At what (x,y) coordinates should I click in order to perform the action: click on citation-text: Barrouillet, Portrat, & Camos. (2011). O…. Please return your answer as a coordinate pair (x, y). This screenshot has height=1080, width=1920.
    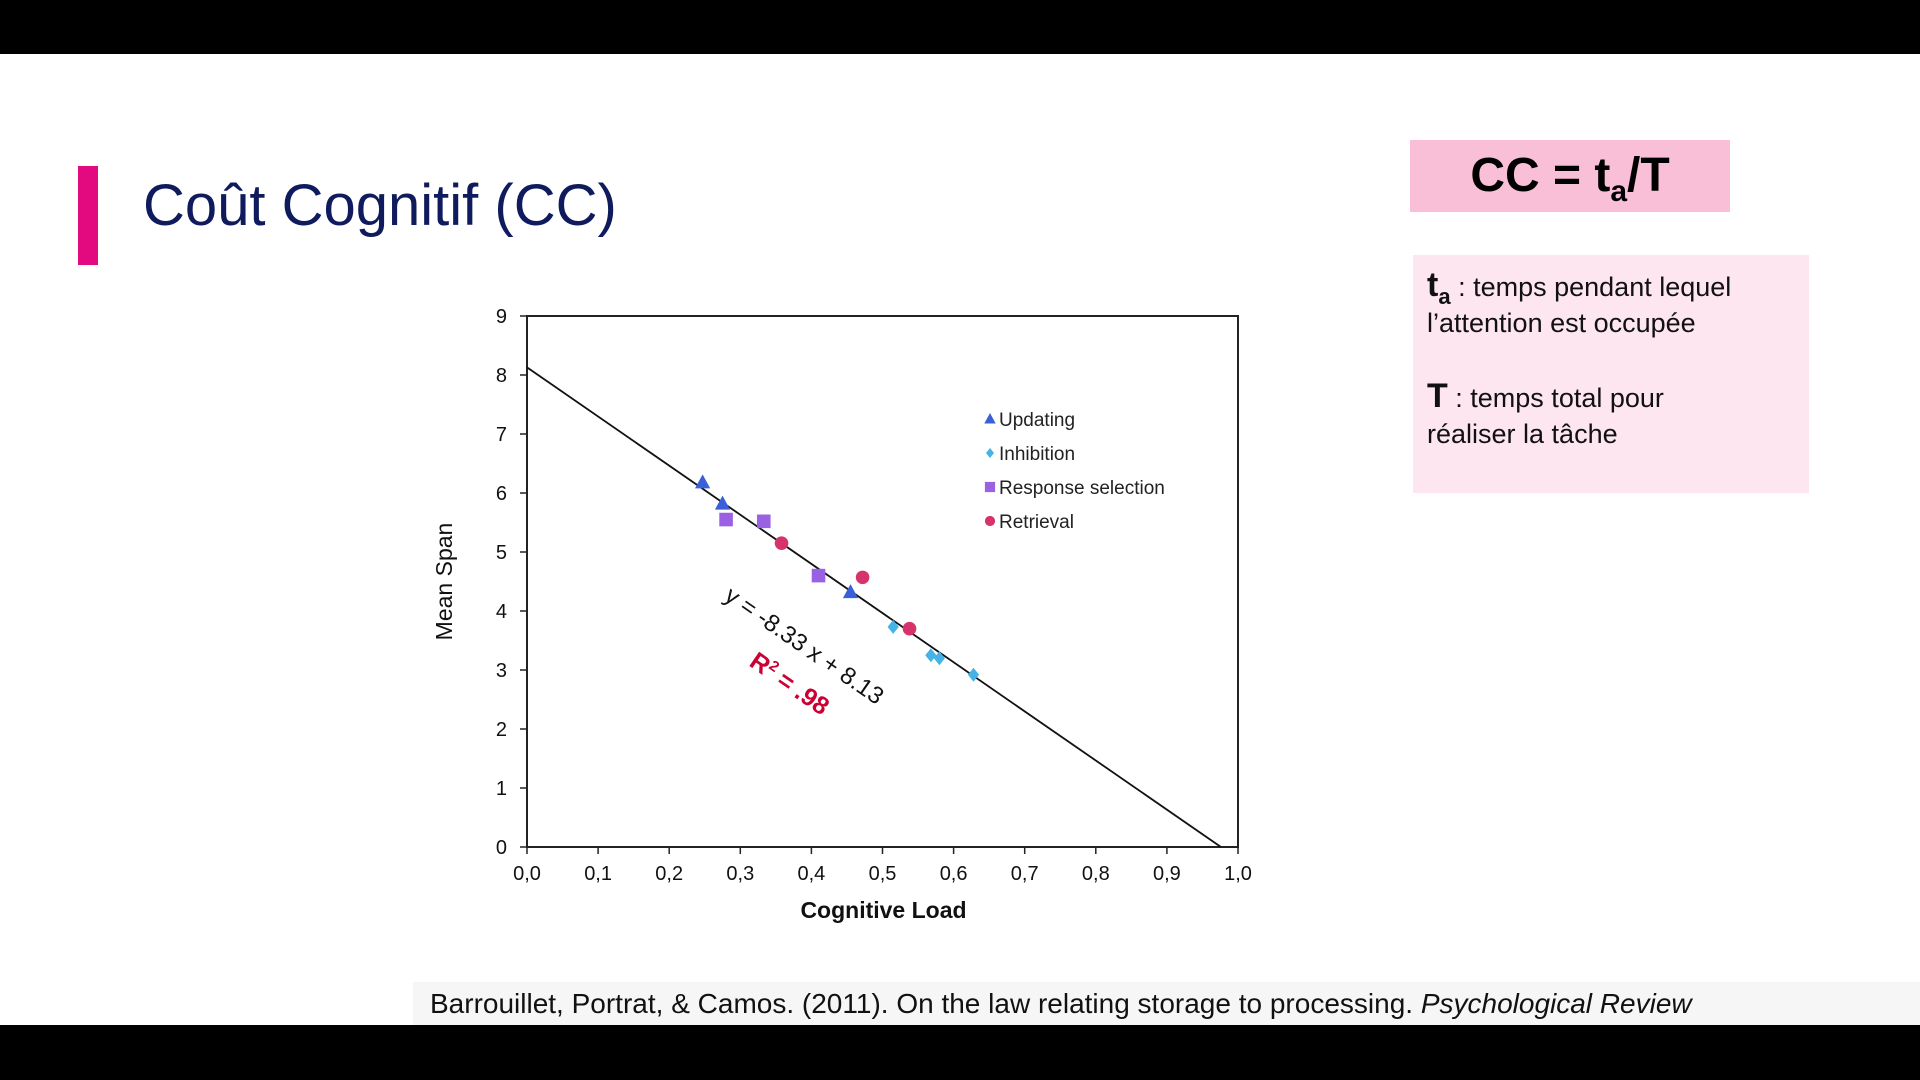
    Looking at the image, I should click on (925, 1003).